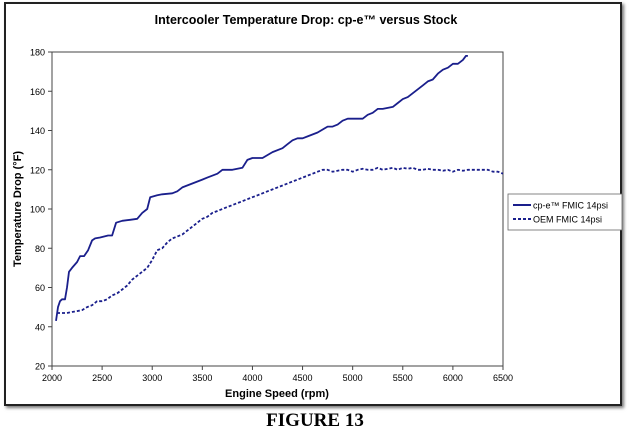 This screenshot has width=630, height=432. I want to click on y-tick-label: 140, so click(37, 131).